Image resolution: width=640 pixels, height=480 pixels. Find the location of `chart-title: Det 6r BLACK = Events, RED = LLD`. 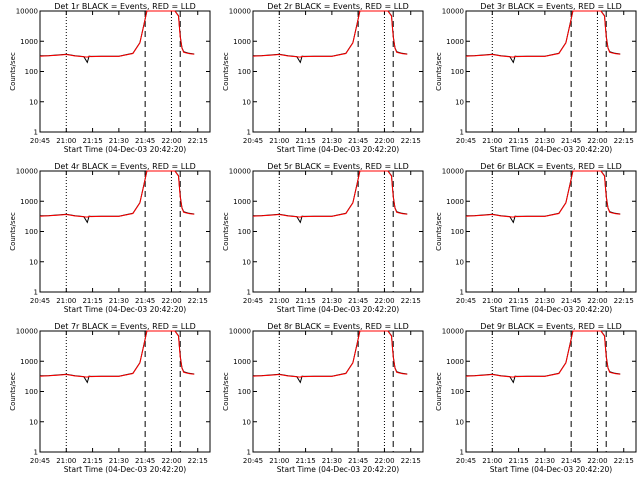

chart-title: Det 6r BLACK = Events, RED = LLD is located at coordinates (551, 166).